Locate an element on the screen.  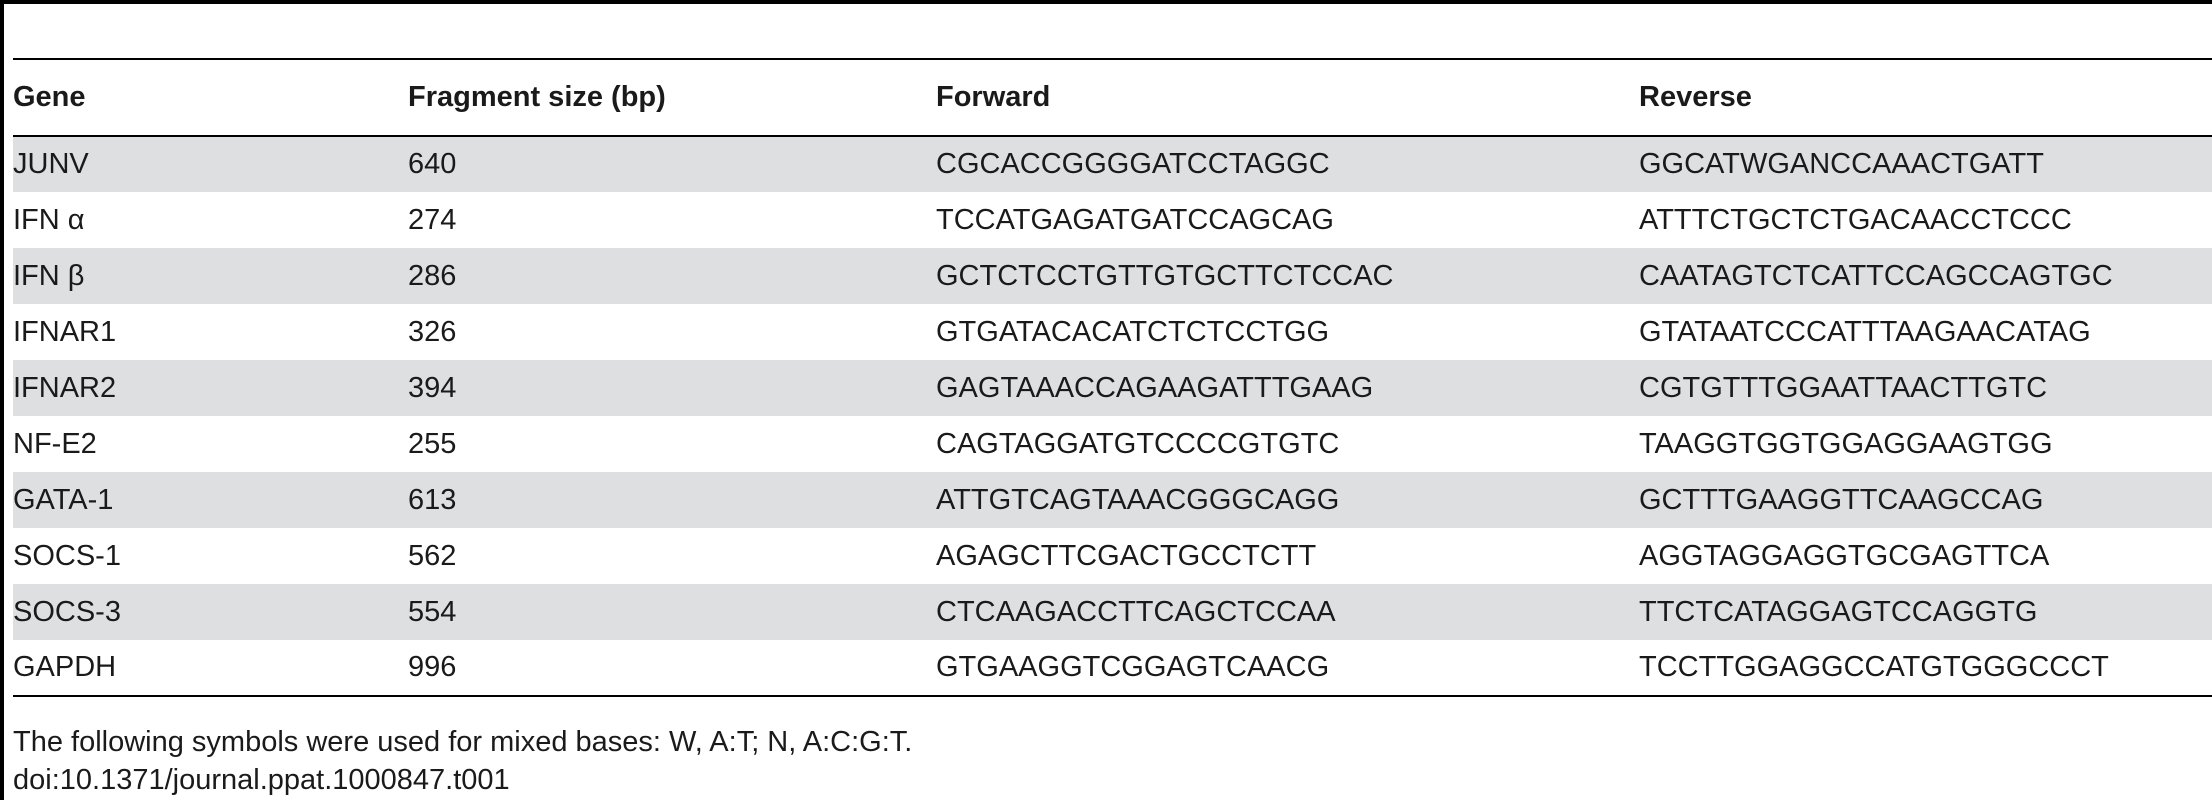
header-row: Gene Fragment size (bp) Forward Reverse is located at coordinates (1112, 97).